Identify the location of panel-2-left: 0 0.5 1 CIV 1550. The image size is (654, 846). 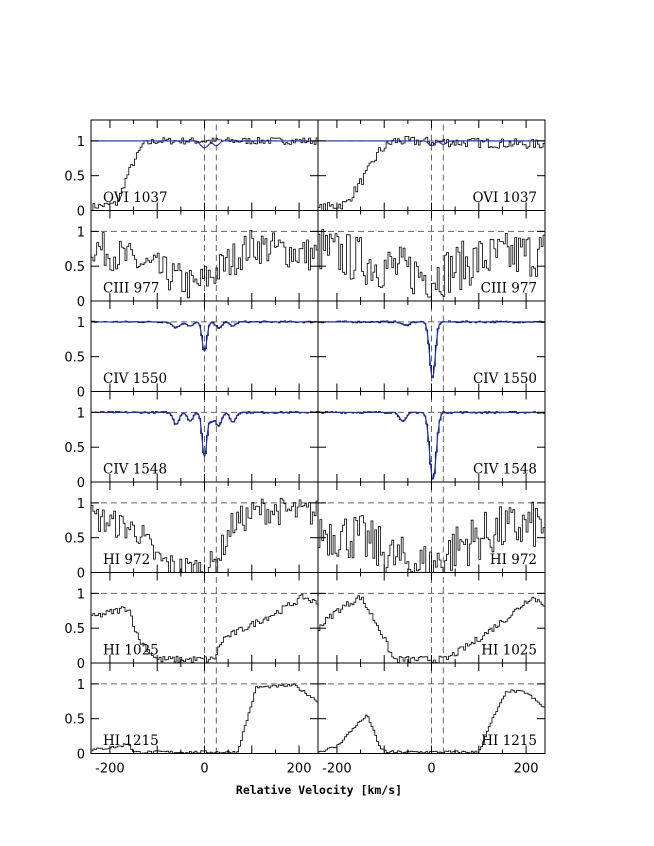
(191, 350).